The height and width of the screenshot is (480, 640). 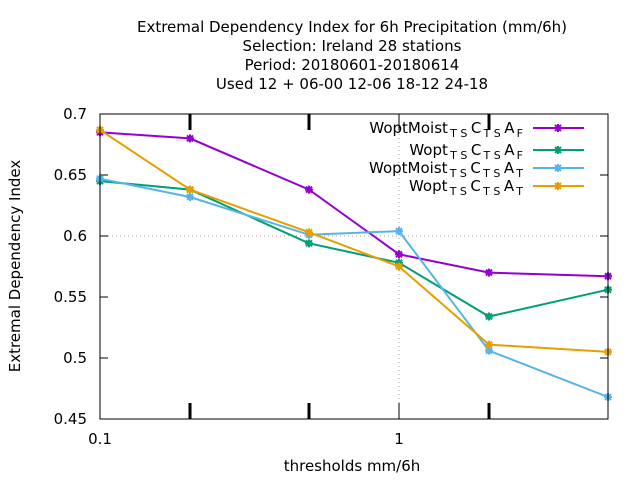 What do you see at coordinates (475, 186) in the screenshot?
I see `legend-label-3-part-2: C` at bounding box center [475, 186].